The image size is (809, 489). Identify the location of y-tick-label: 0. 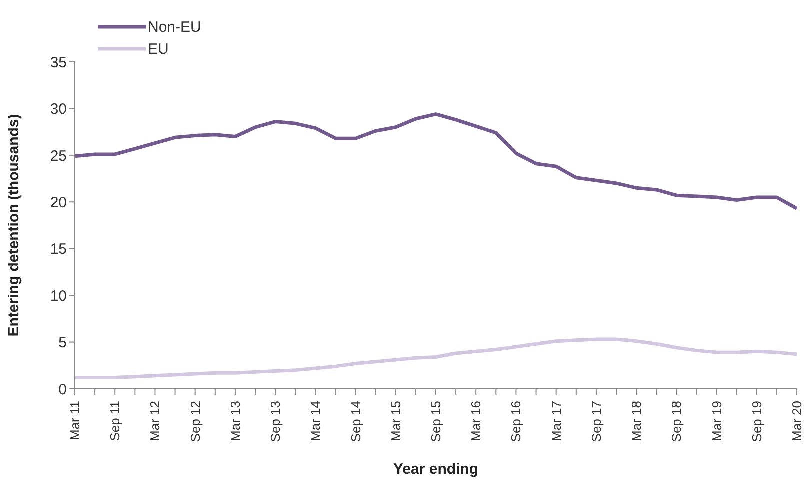
(62, 389).